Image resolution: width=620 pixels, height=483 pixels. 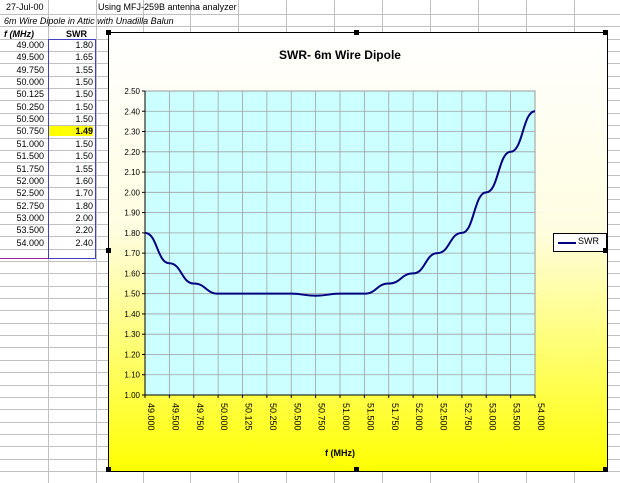 I want to click on x-tick-label: 51.000, so click(x=346, y=417).